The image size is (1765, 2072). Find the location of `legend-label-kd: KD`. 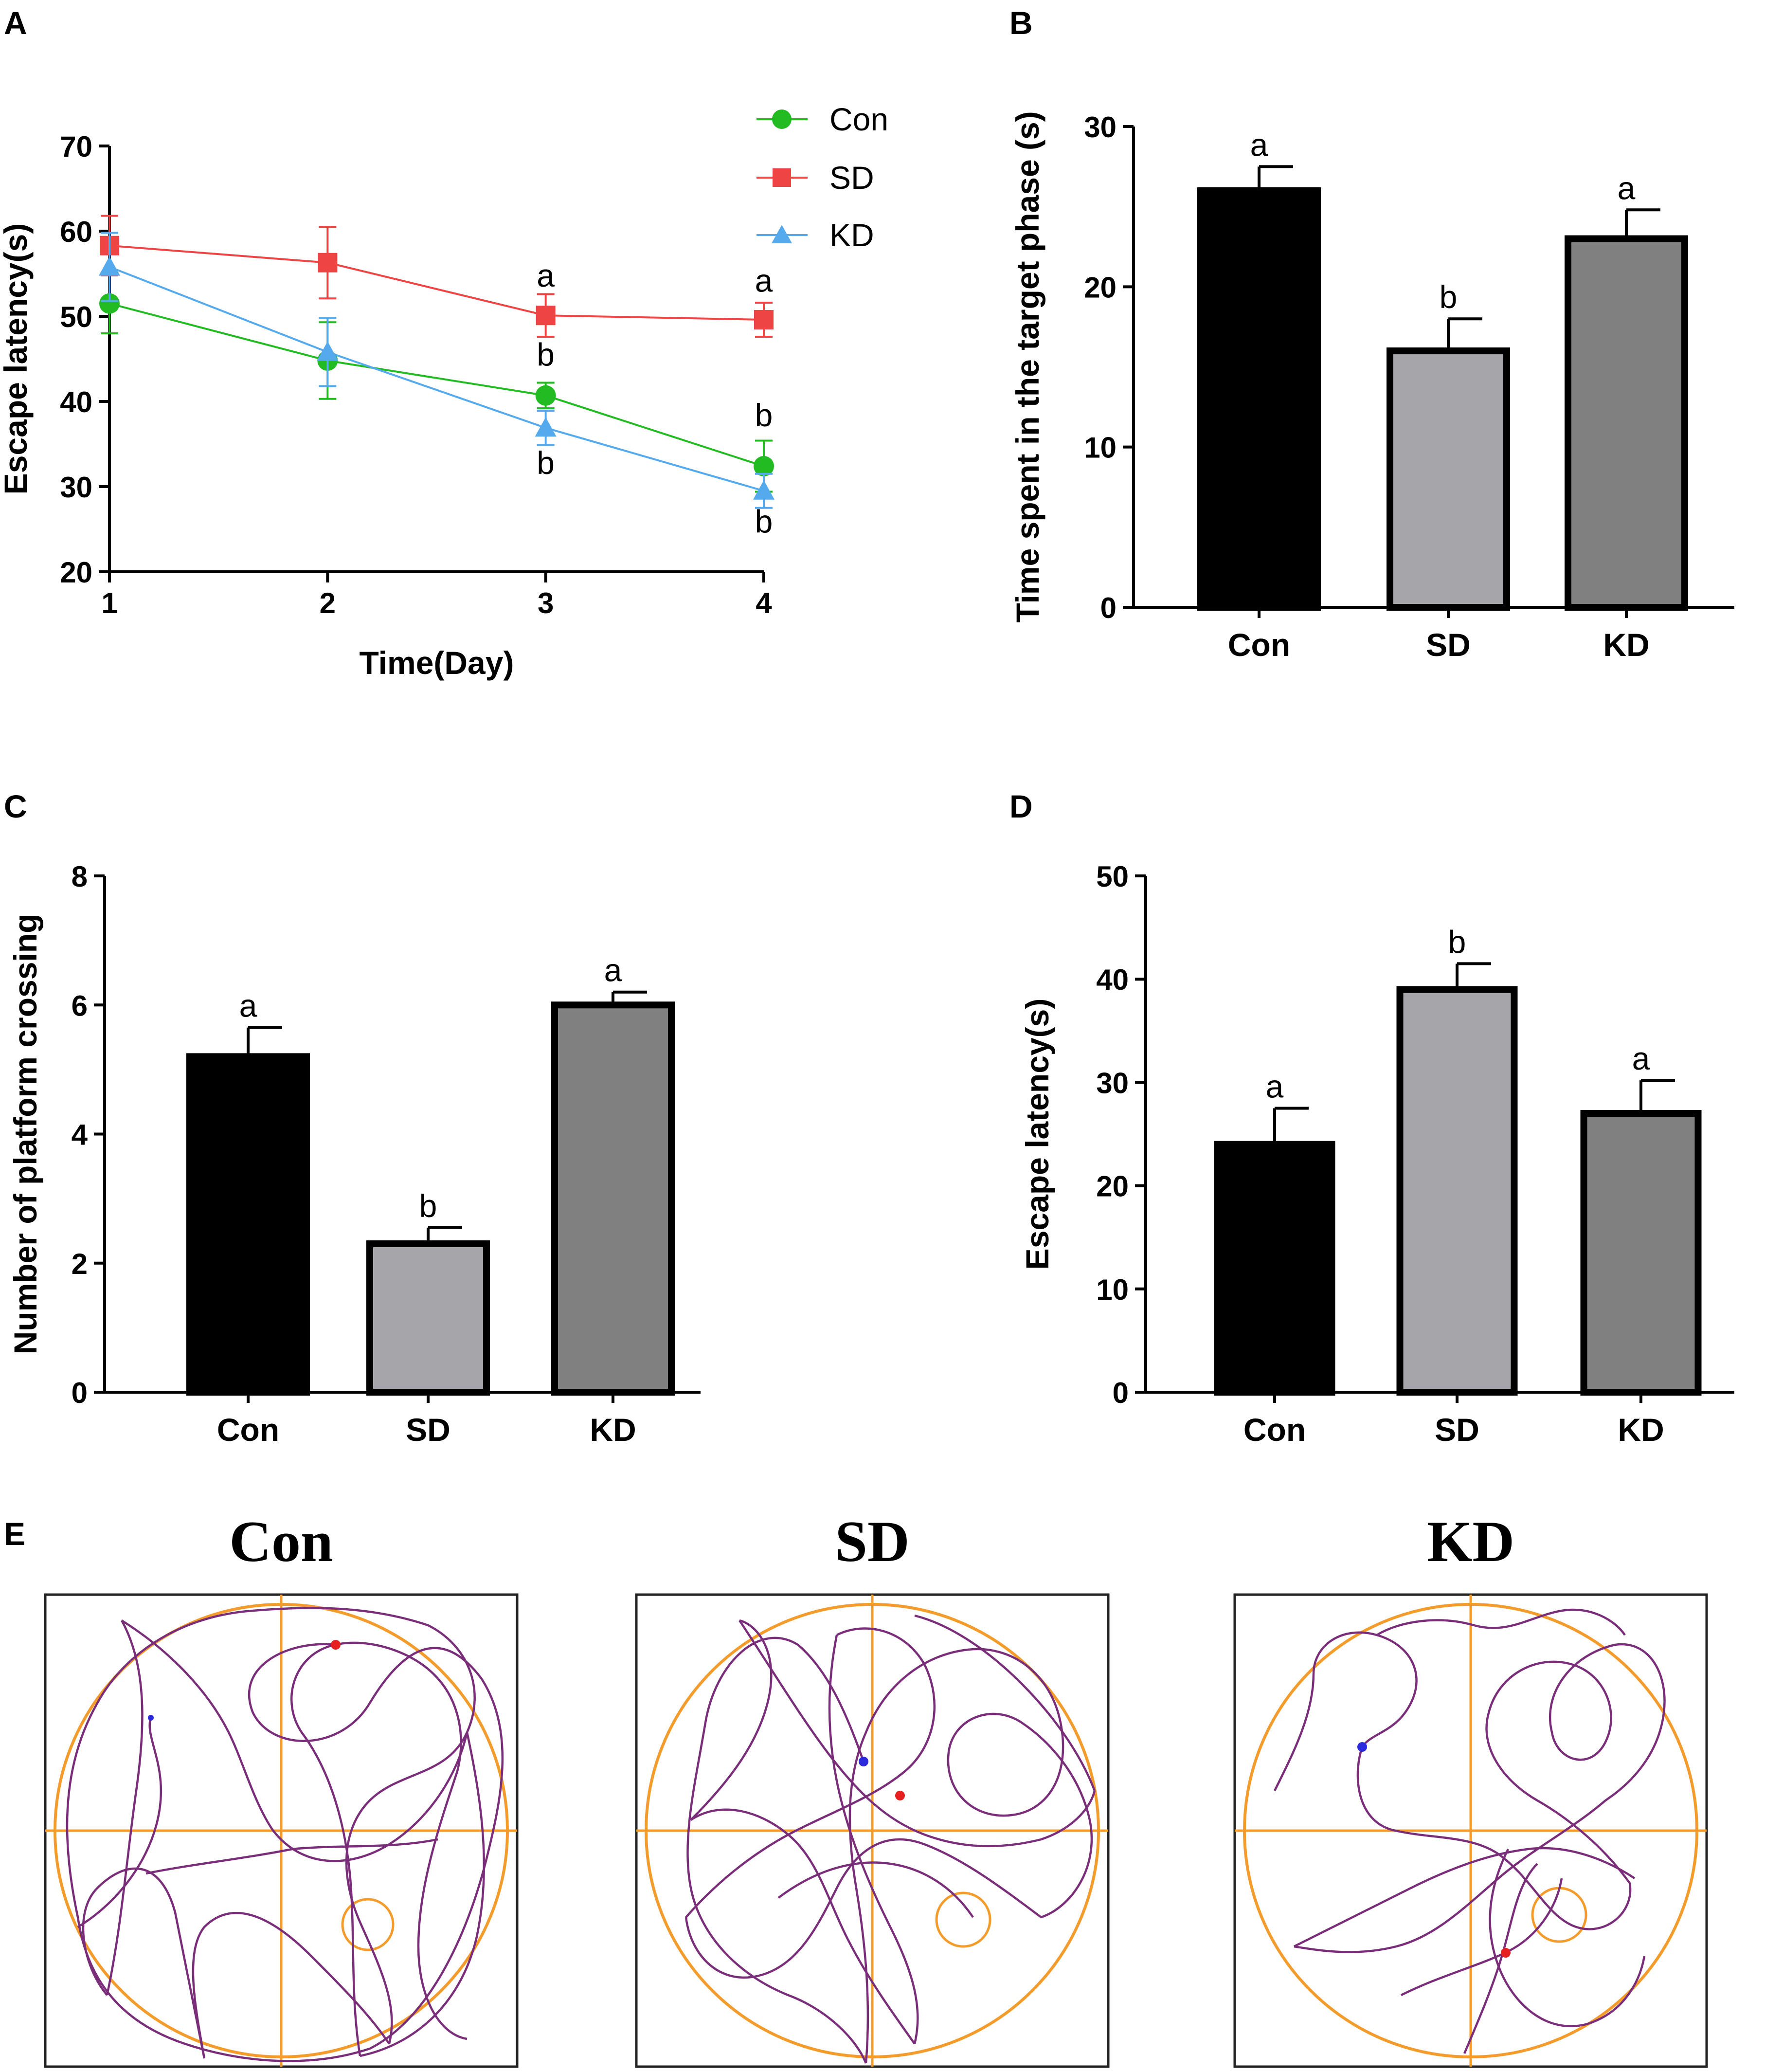

legend-label-kd: KD is located at coordinates (851, 235).